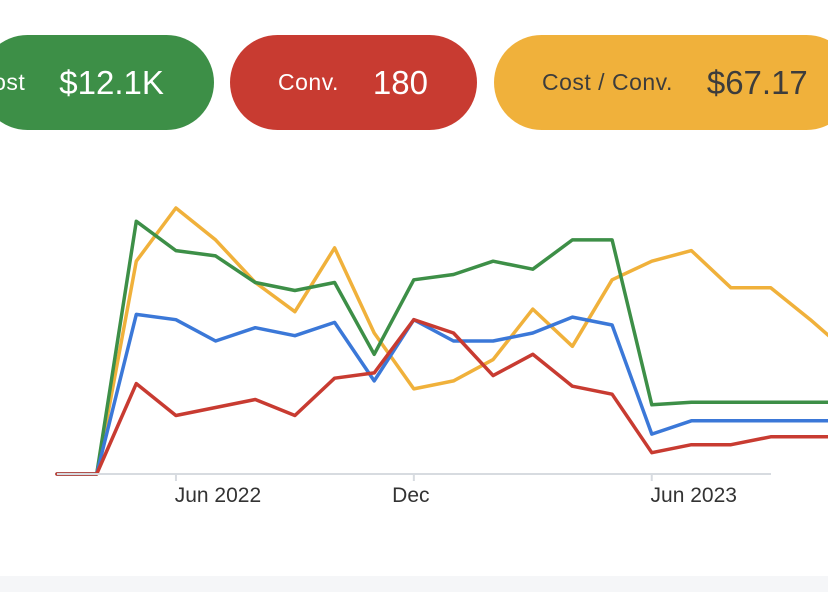 The width and height of the screenshot is (828, 592). What do you see at coordinates (456, 490) in the screenshot?
I see `x-axis-ticks: Jun 2022 Dec Jun 2023` at bounding box center [456, 490].